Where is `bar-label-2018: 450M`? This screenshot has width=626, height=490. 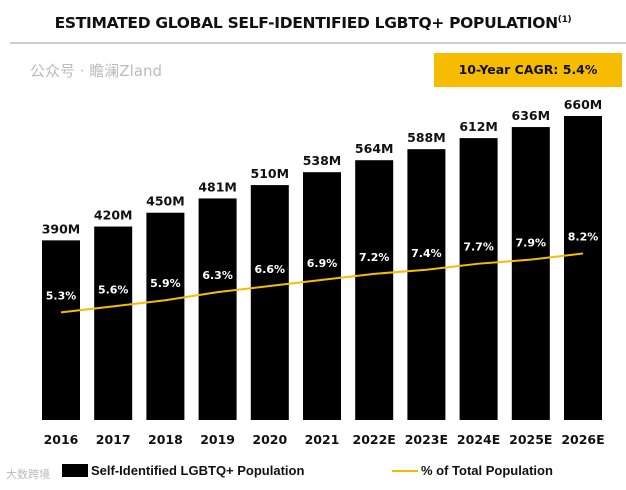
bar-label-2018: 450M is located at coordinates (165, 201).